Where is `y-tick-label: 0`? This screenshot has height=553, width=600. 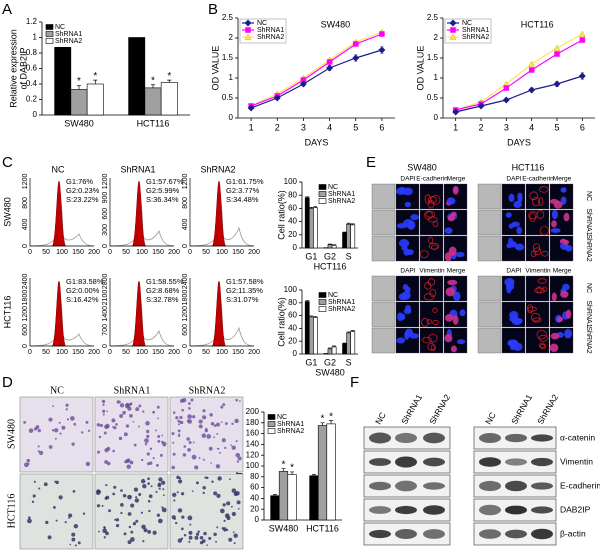
y-tick-label: 0 is located at coordinates (185, 246).